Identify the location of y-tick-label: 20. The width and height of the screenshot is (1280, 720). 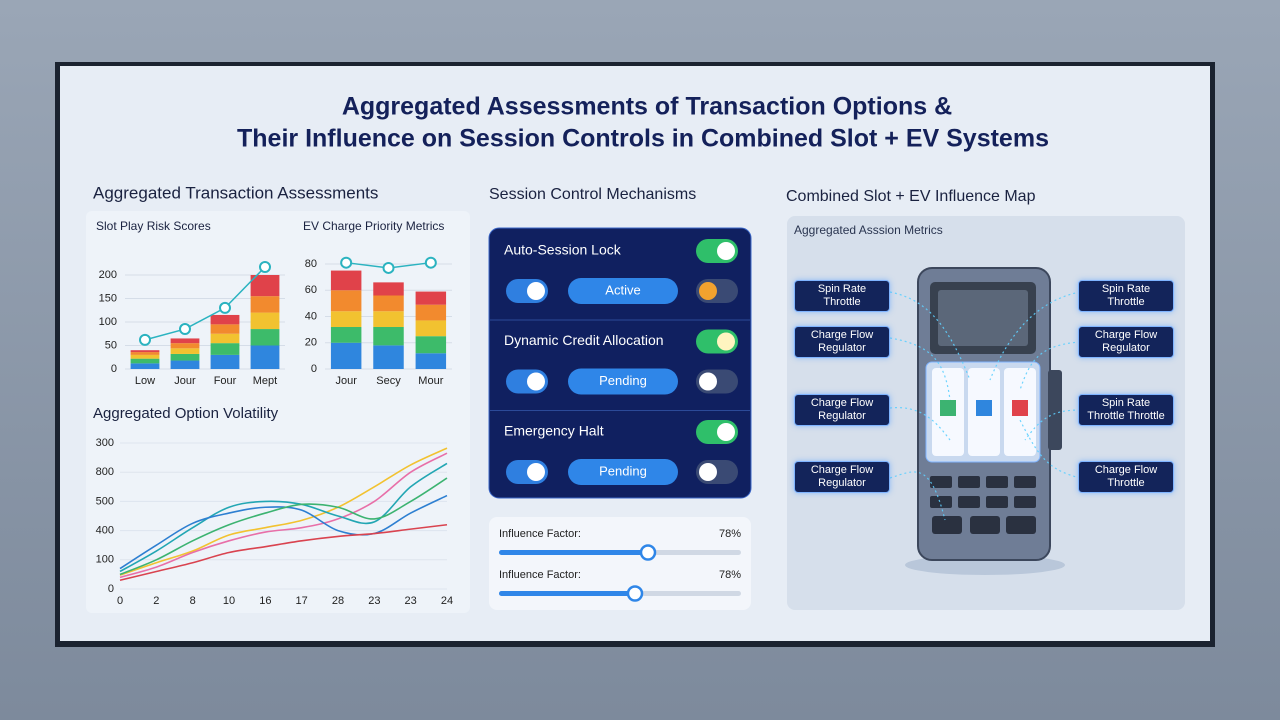
(311, 343).